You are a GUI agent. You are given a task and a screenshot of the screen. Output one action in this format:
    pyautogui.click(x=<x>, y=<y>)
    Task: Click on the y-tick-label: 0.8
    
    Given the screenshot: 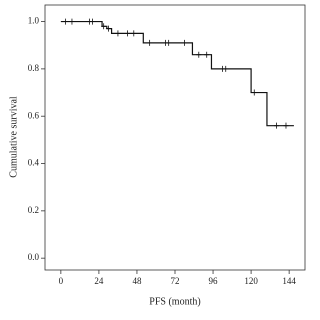 What is the action you would take?
    pyautogui.click(x=34, y=68)
    